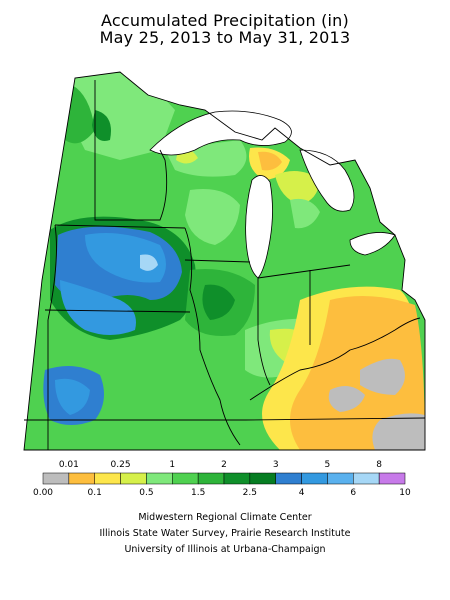 This screenshot has width=450, height=600. Describe the element at coordinates (372, 244) in the screenshot. I see `lake-erie` at that location.